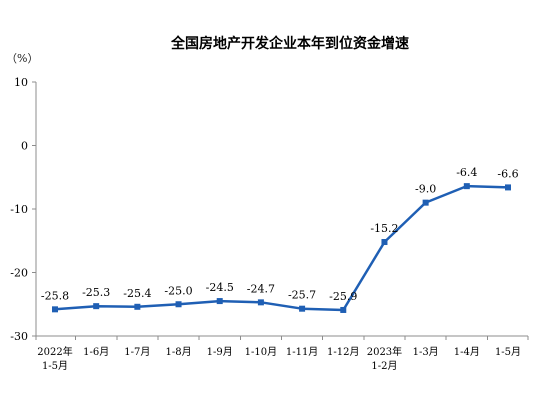 This screenshot has width=551, height=402. I want to click on x-tick-label: 1-10月, so click(261, 352).